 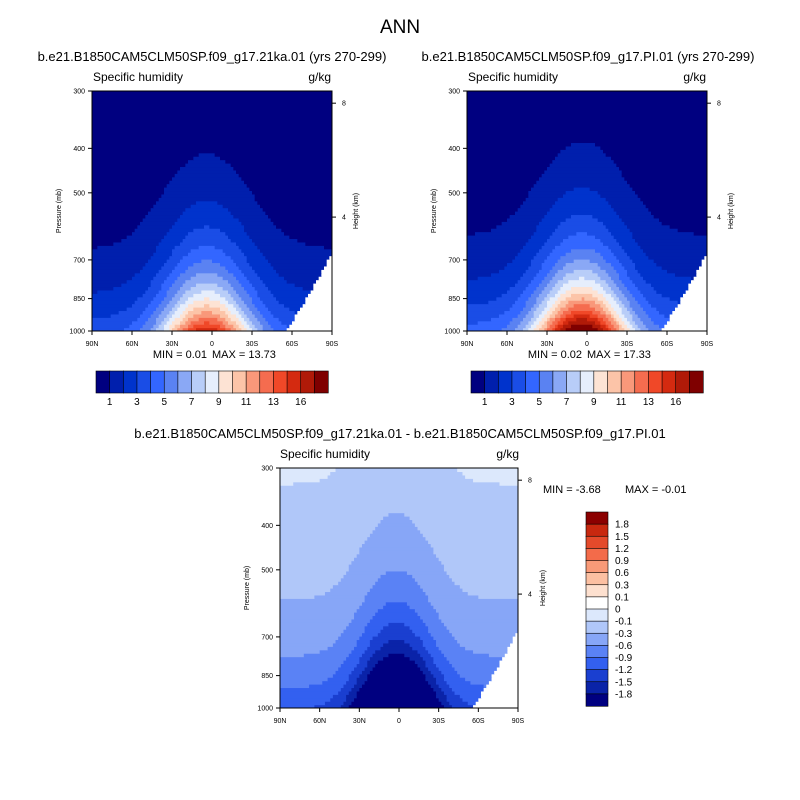 What do you see at coordinates (79, 149) in the screenshot?
I see `y-tick-label: 400` at bounding box center [79, 149].